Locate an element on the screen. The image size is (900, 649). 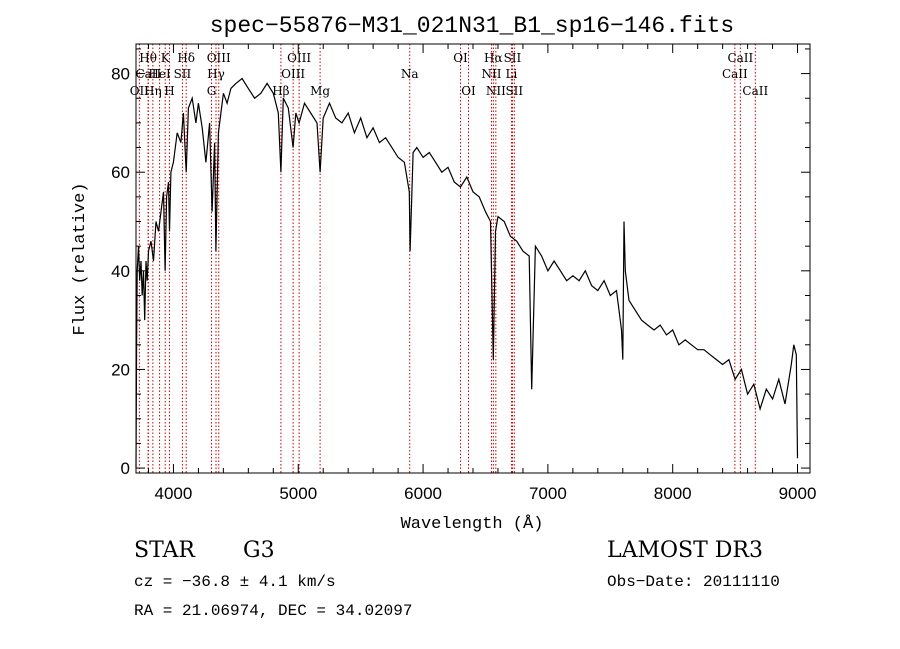
x-tick-label: 7000 is located at coordinates (548, 493).